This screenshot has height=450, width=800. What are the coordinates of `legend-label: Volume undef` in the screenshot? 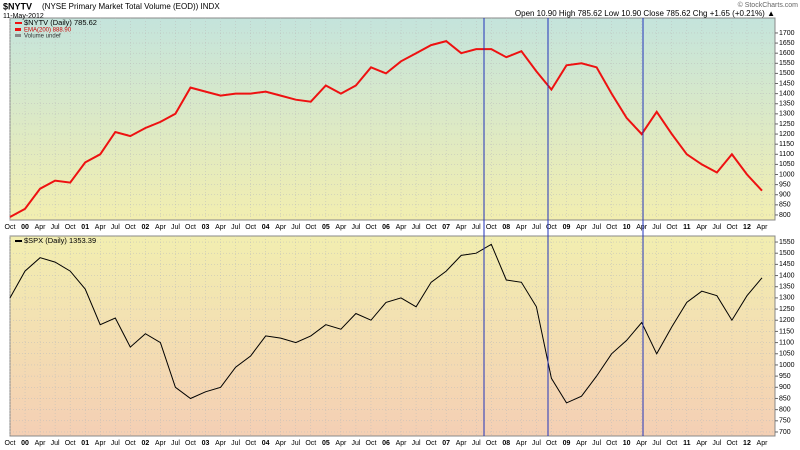 It's located at (42, 37).